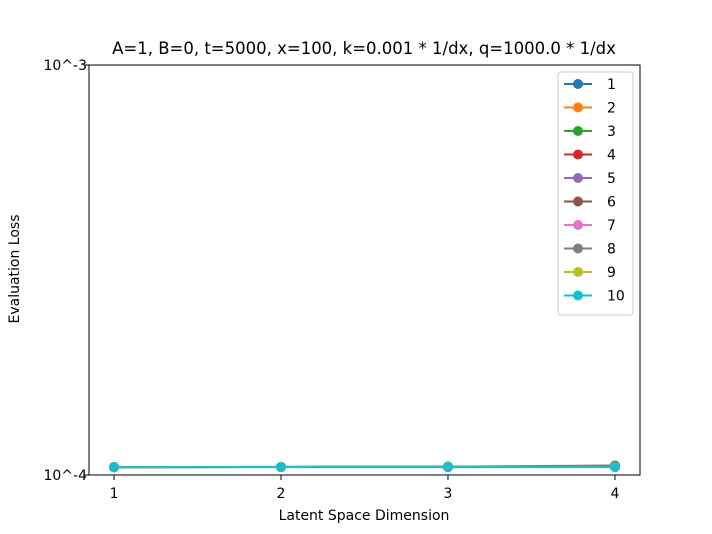 The image size is (712, 534). Describe the element at coordinates (611, 250) in the screenshot. I see `legend-label: 8` at that location.